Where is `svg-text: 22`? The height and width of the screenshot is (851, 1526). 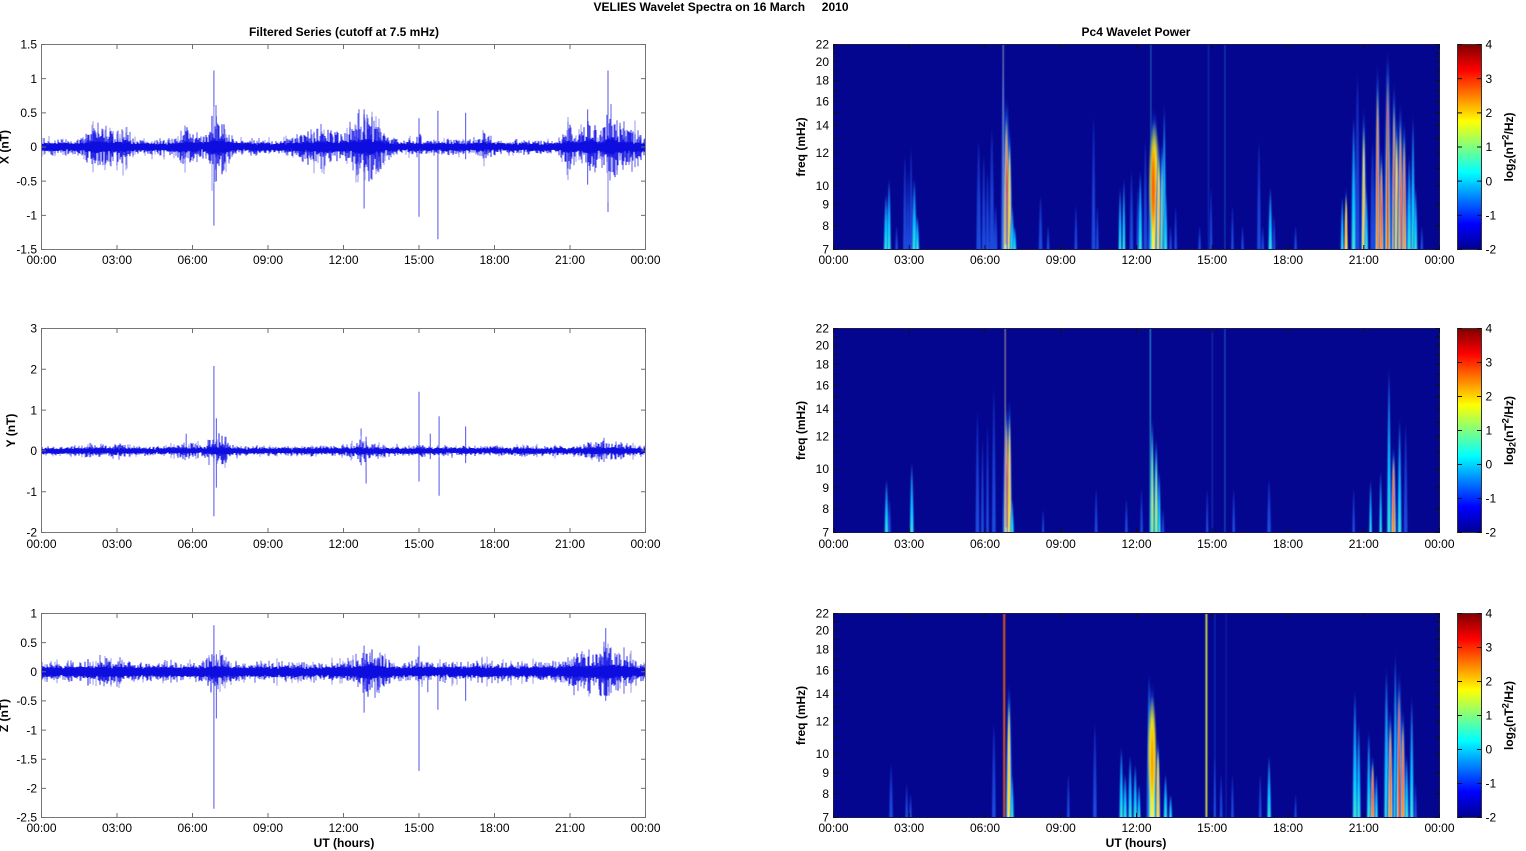
svg-text: 22 is located at coordinates (823, 614).